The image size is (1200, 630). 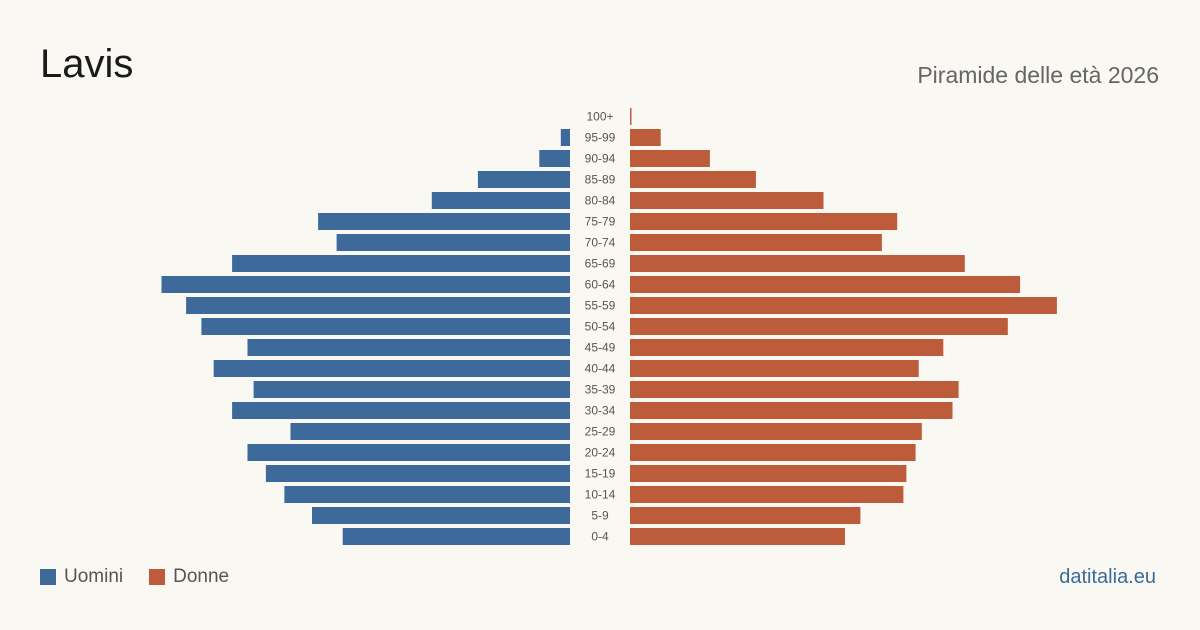 What do you see at coordinates (147, 577) in the screenshot?
I see `legend: Uomini Donne` at bounding box center [147, 577].